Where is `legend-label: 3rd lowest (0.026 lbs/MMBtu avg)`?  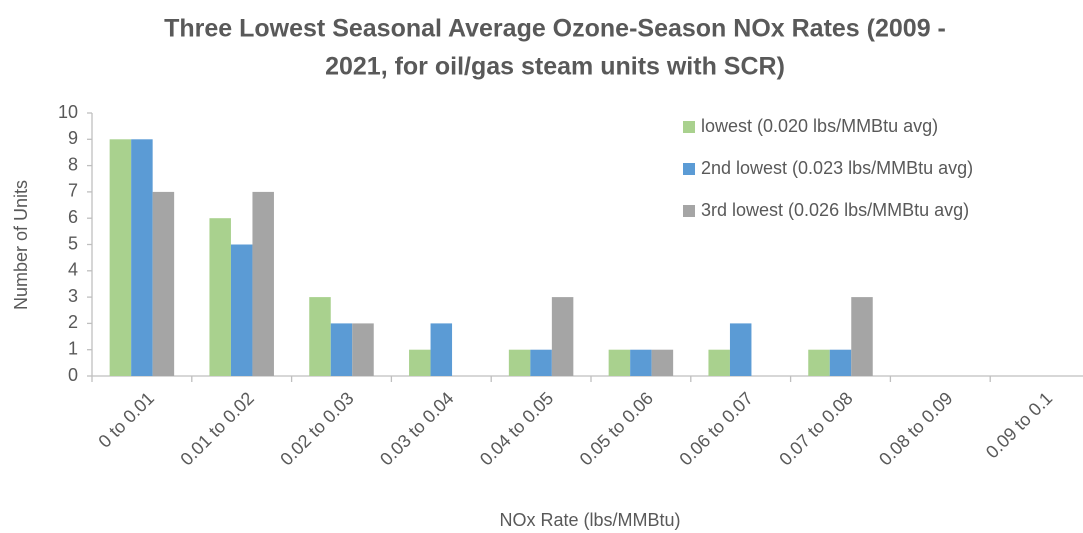
legend-label: 3rd lowest (0.026 lbs/MMBtu avg) is located at coordinates (835, 210).